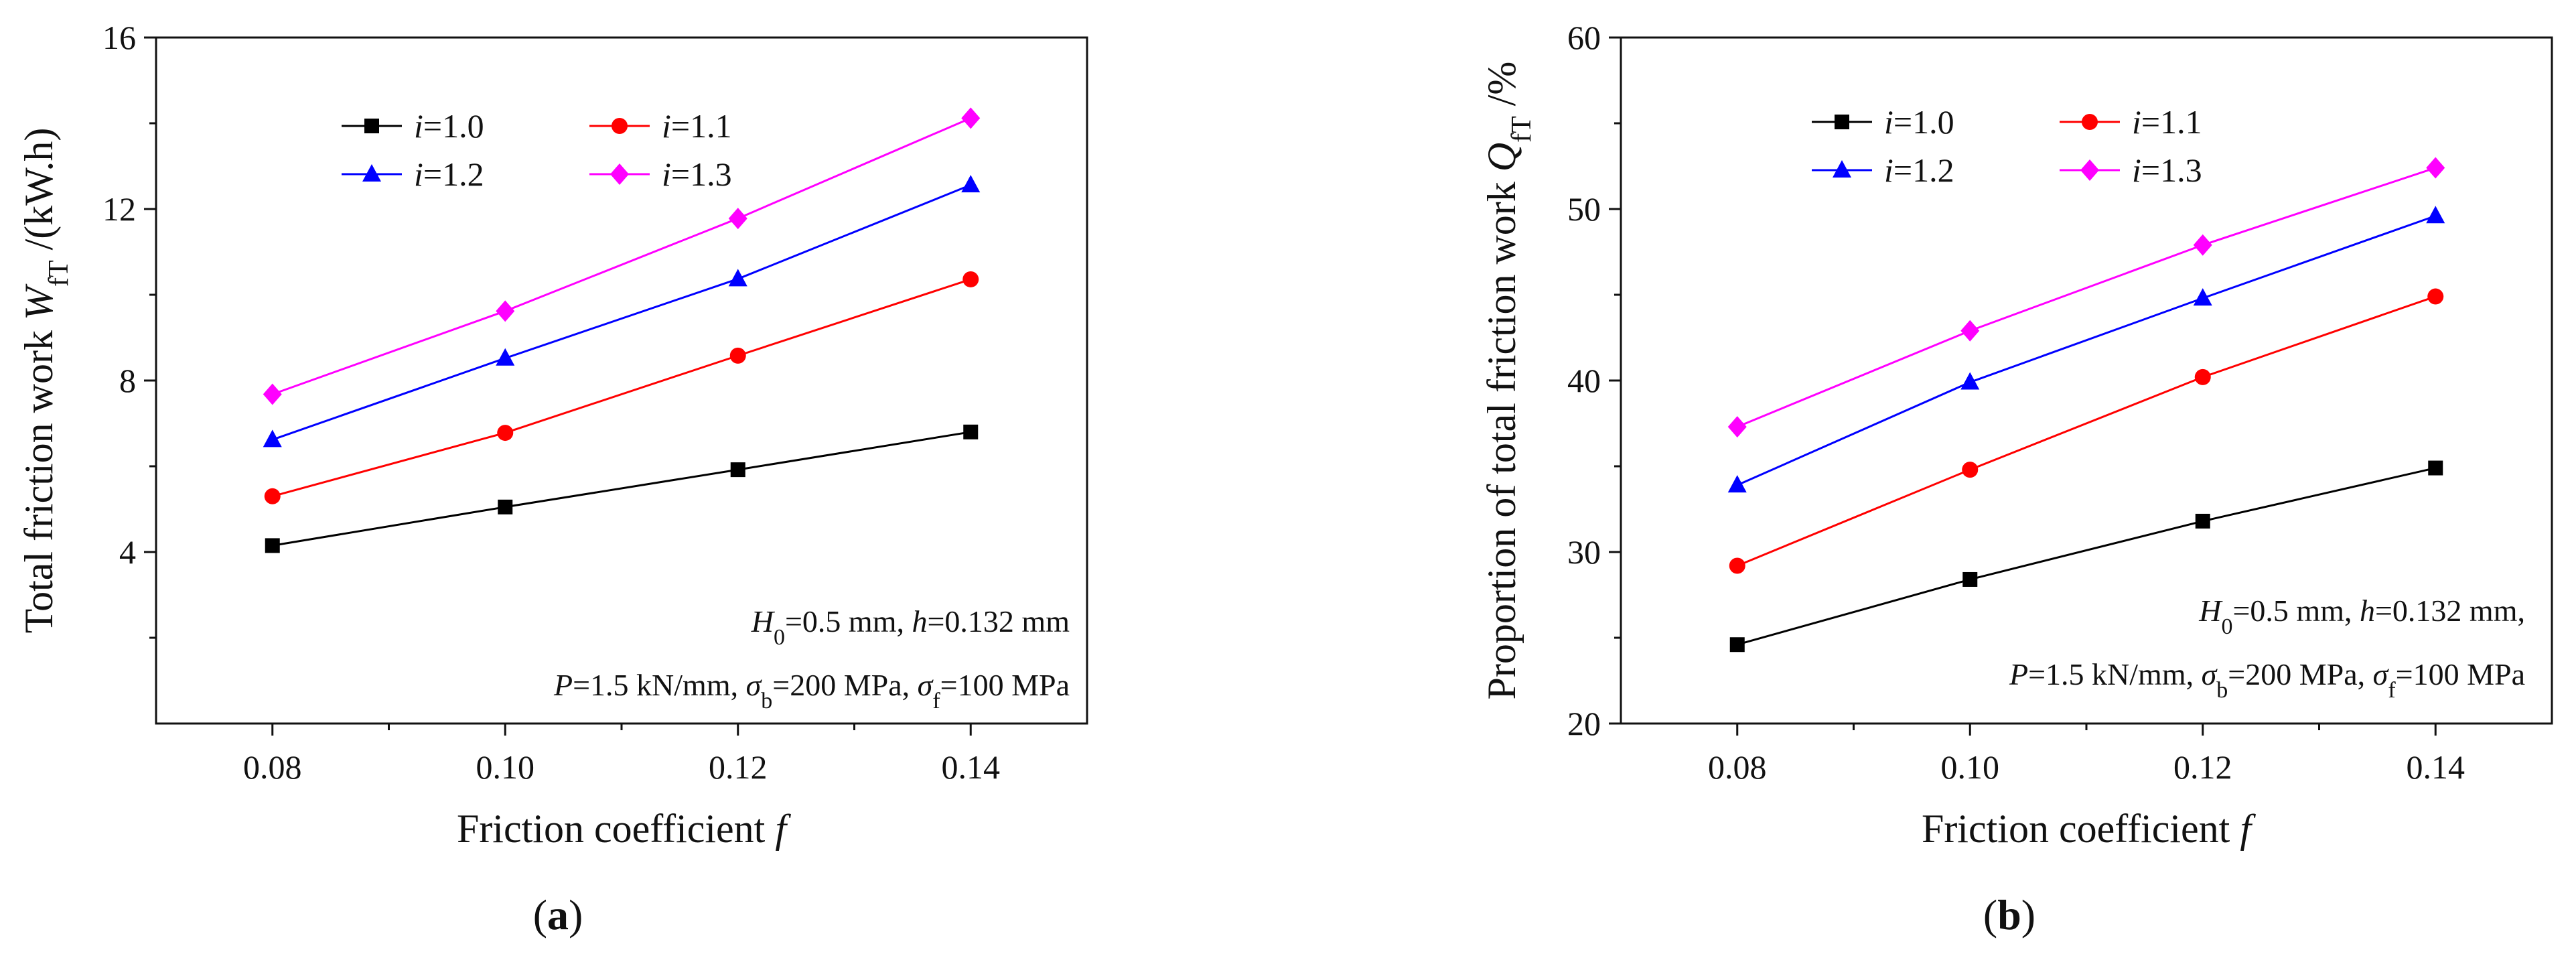  I want to click on x-tick-label: 0.12, so click(2202, 767).